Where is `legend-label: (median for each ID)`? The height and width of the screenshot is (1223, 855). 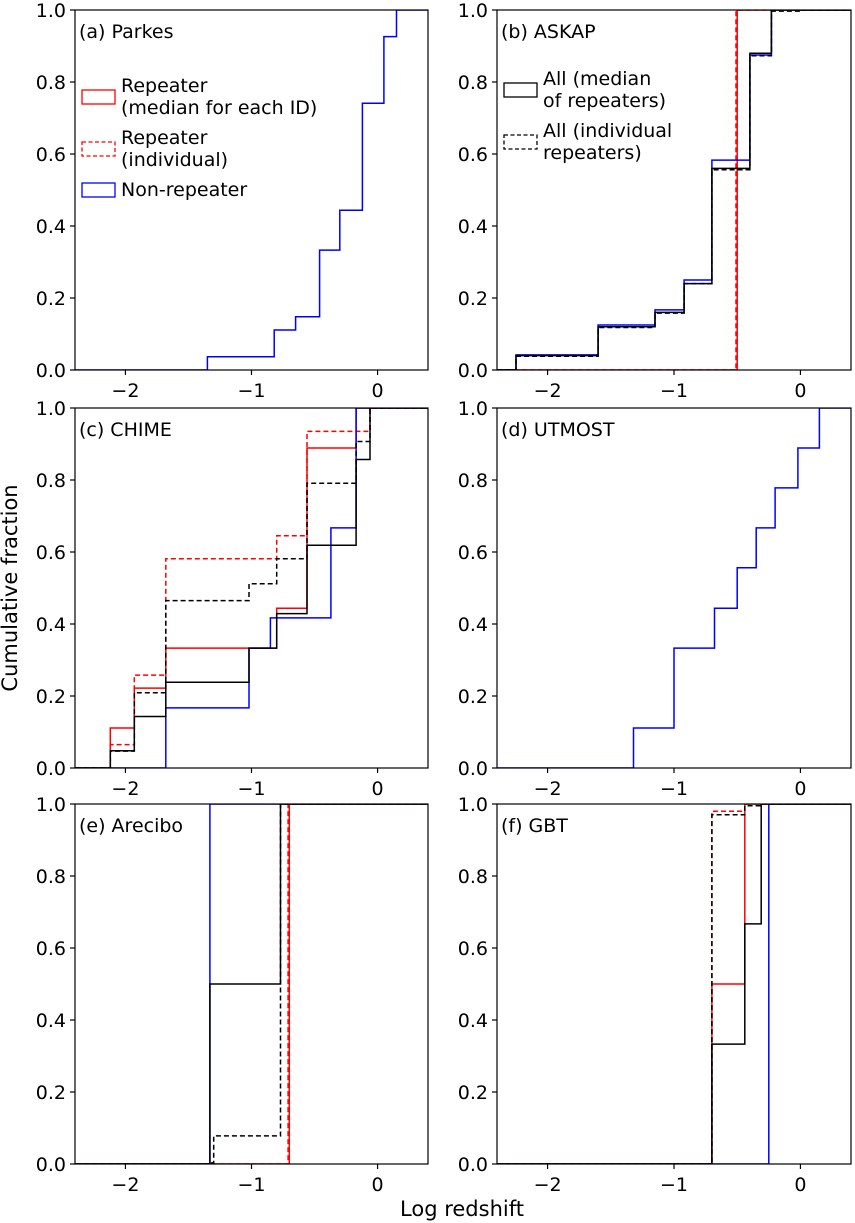
legend-label: (median for each ID) is located at coordinates (219, 108).